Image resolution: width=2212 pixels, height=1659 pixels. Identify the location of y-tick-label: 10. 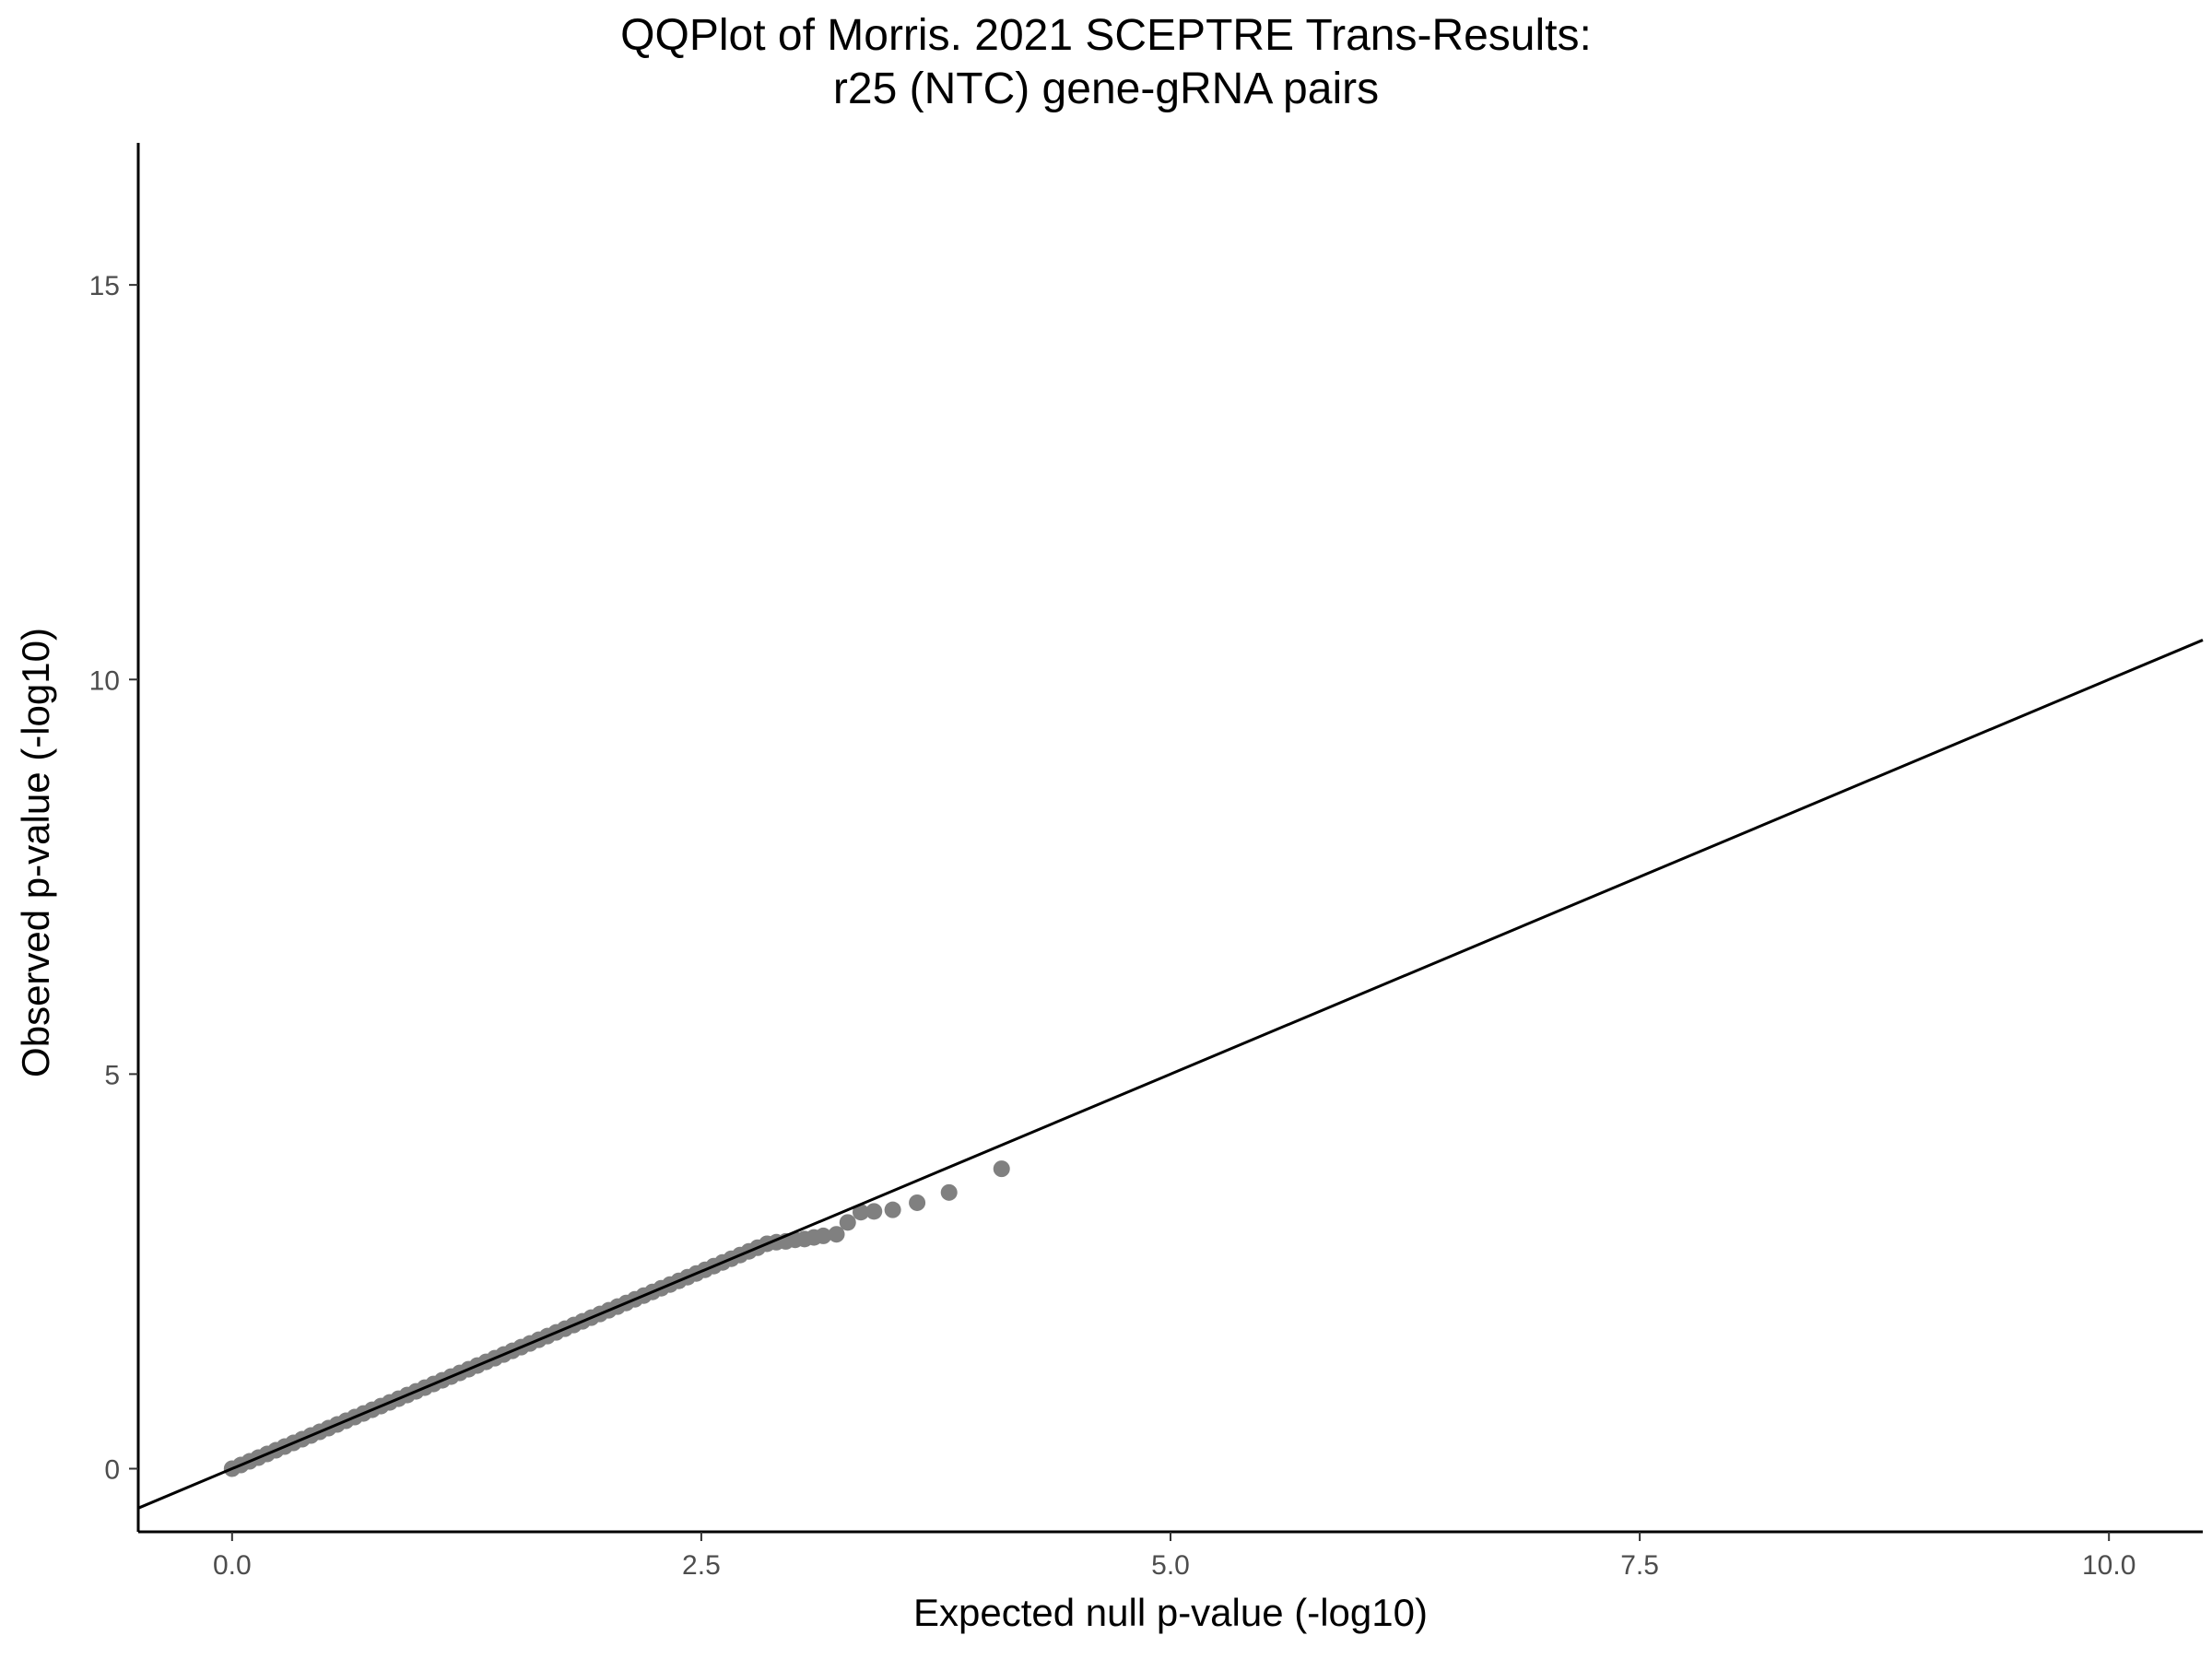
(104, 680).